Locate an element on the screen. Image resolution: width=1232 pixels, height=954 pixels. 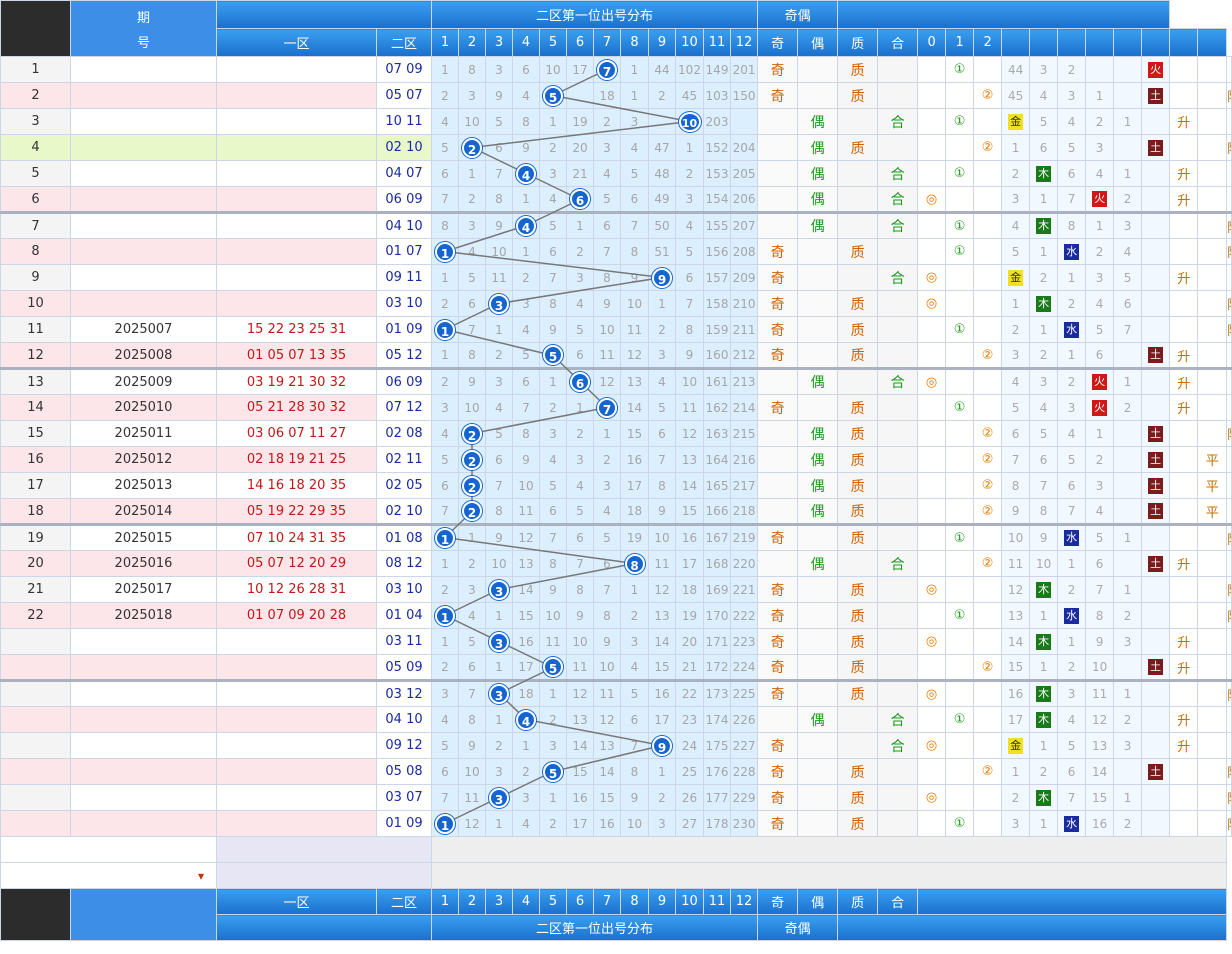
dist-cell: 209 is located at coordinates (744, 277).